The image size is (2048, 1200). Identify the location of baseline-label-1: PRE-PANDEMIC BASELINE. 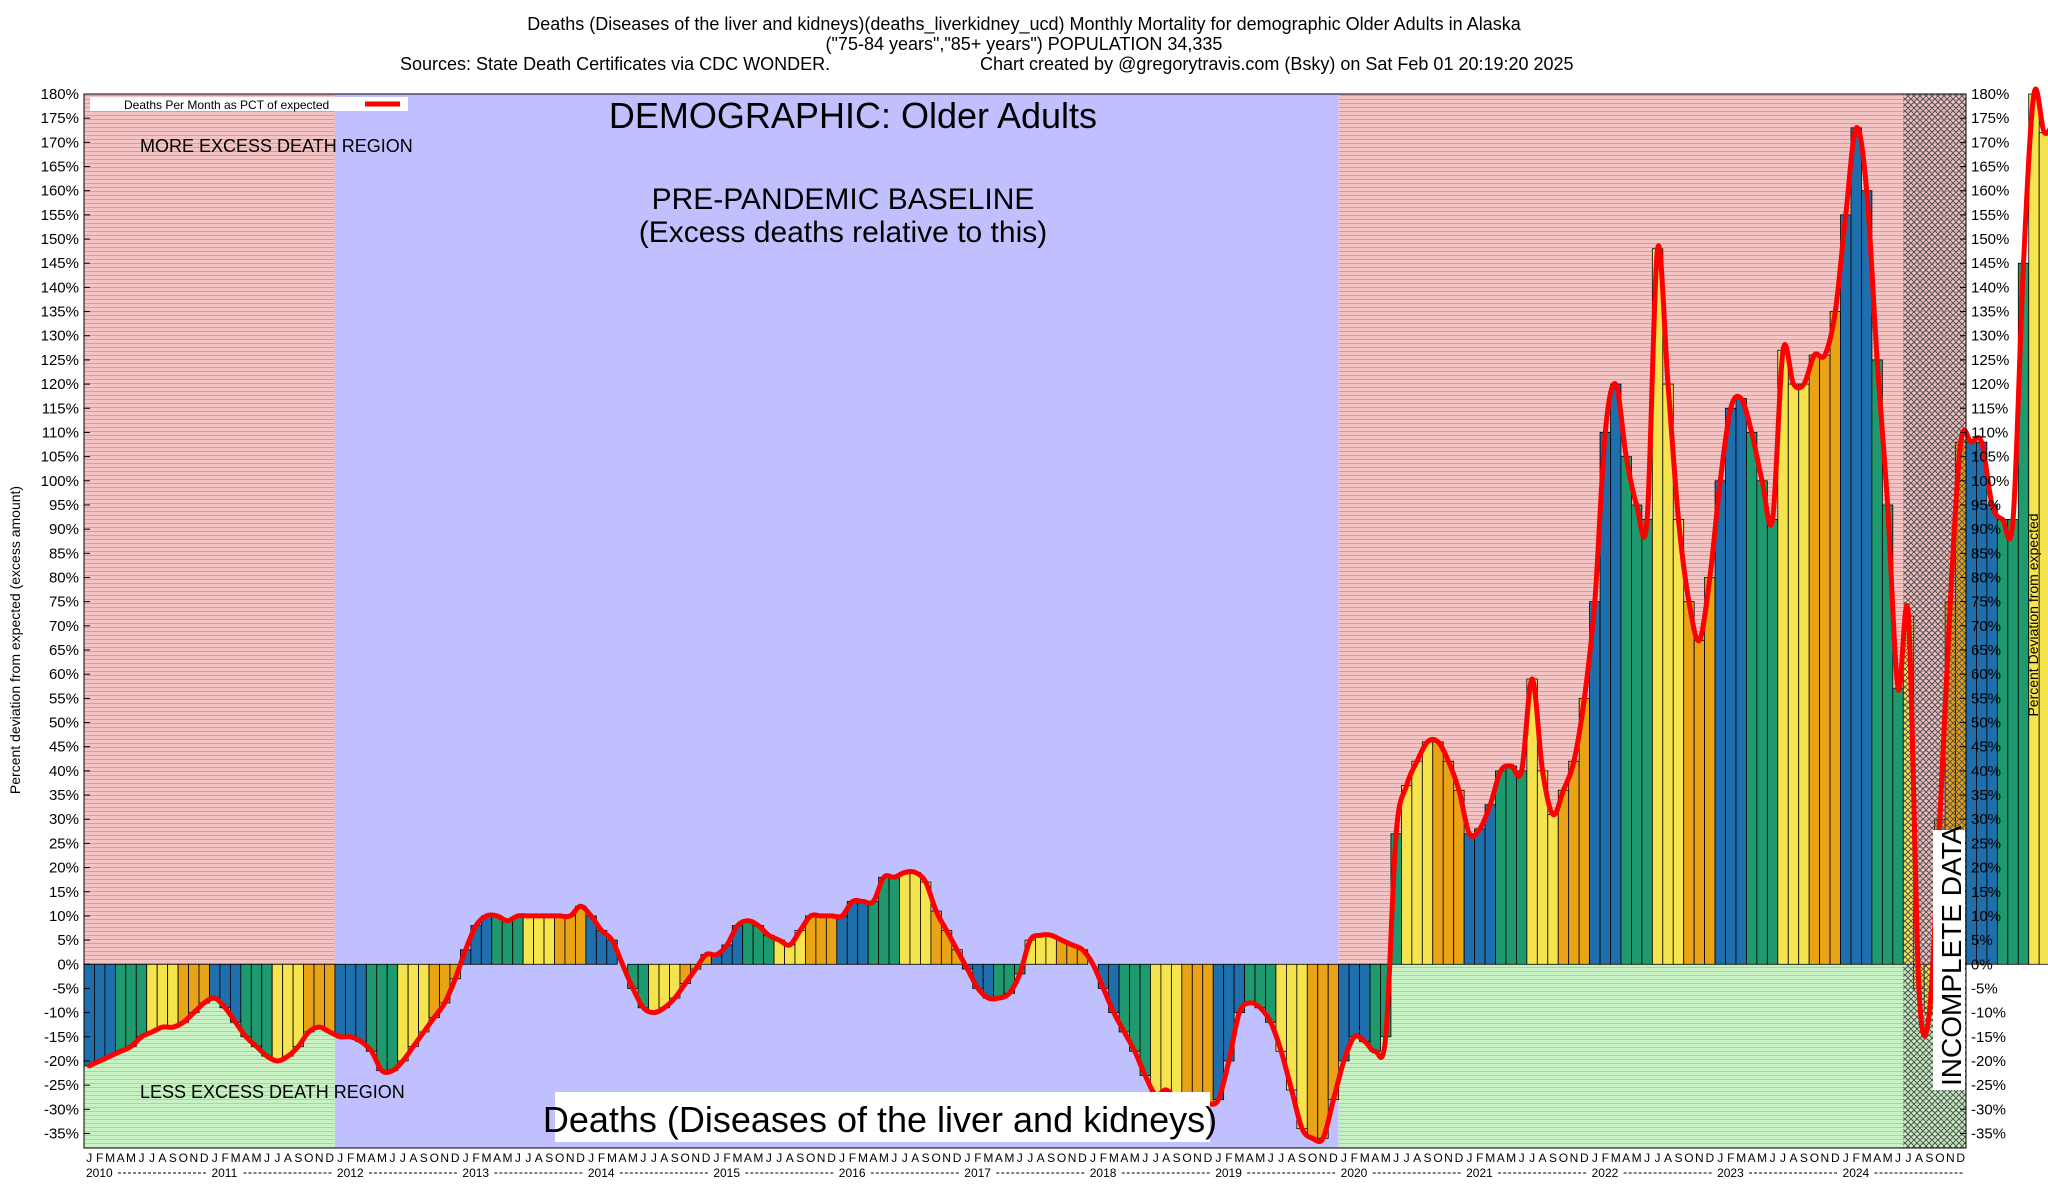
(843, 199).